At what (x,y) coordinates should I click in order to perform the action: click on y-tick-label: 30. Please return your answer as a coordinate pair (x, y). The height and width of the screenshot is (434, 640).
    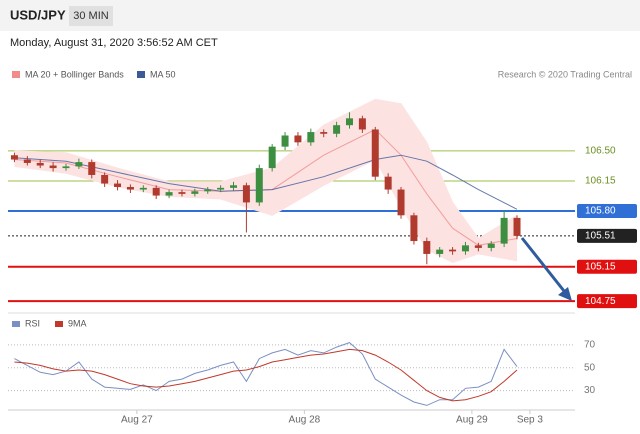
    Looking at the image, I should click on (590, 390).